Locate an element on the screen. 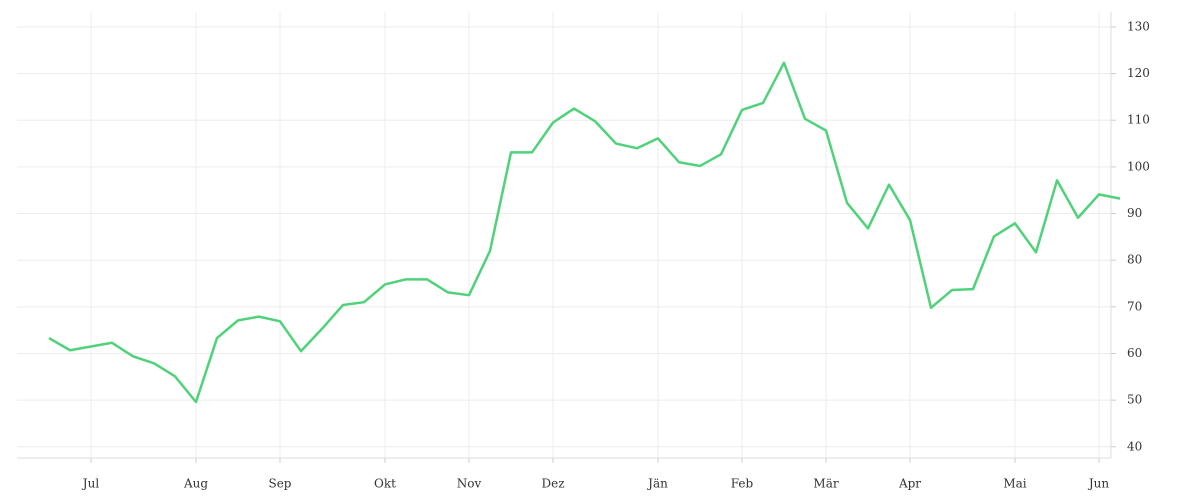 This screenshot has height=500, width=1200. x-tick-label: Nov is located at coordinates (469, 484).